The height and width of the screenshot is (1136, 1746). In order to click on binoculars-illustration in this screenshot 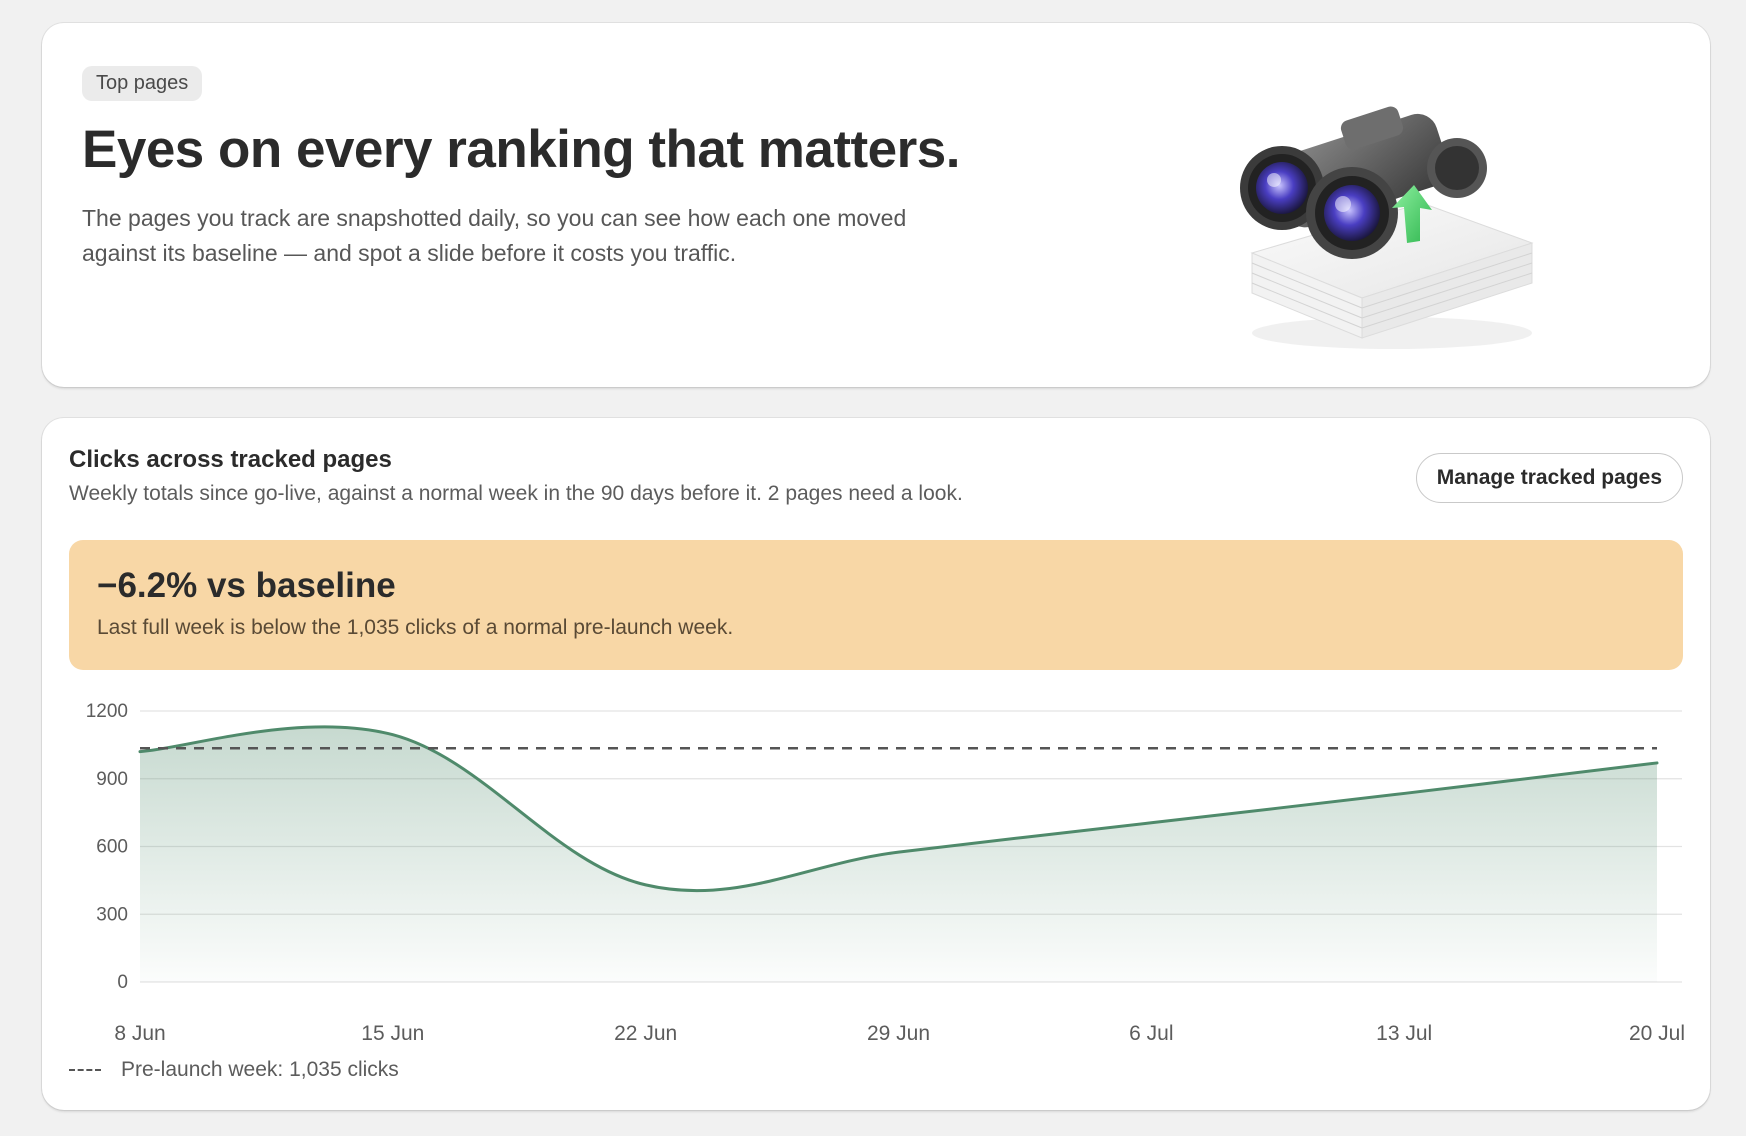, I will do `click(1387, 227)`.